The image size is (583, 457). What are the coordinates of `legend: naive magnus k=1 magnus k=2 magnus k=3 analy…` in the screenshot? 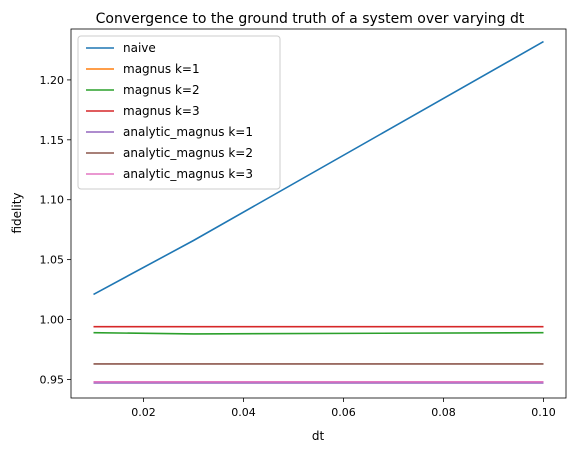 It's located at (179, 112).